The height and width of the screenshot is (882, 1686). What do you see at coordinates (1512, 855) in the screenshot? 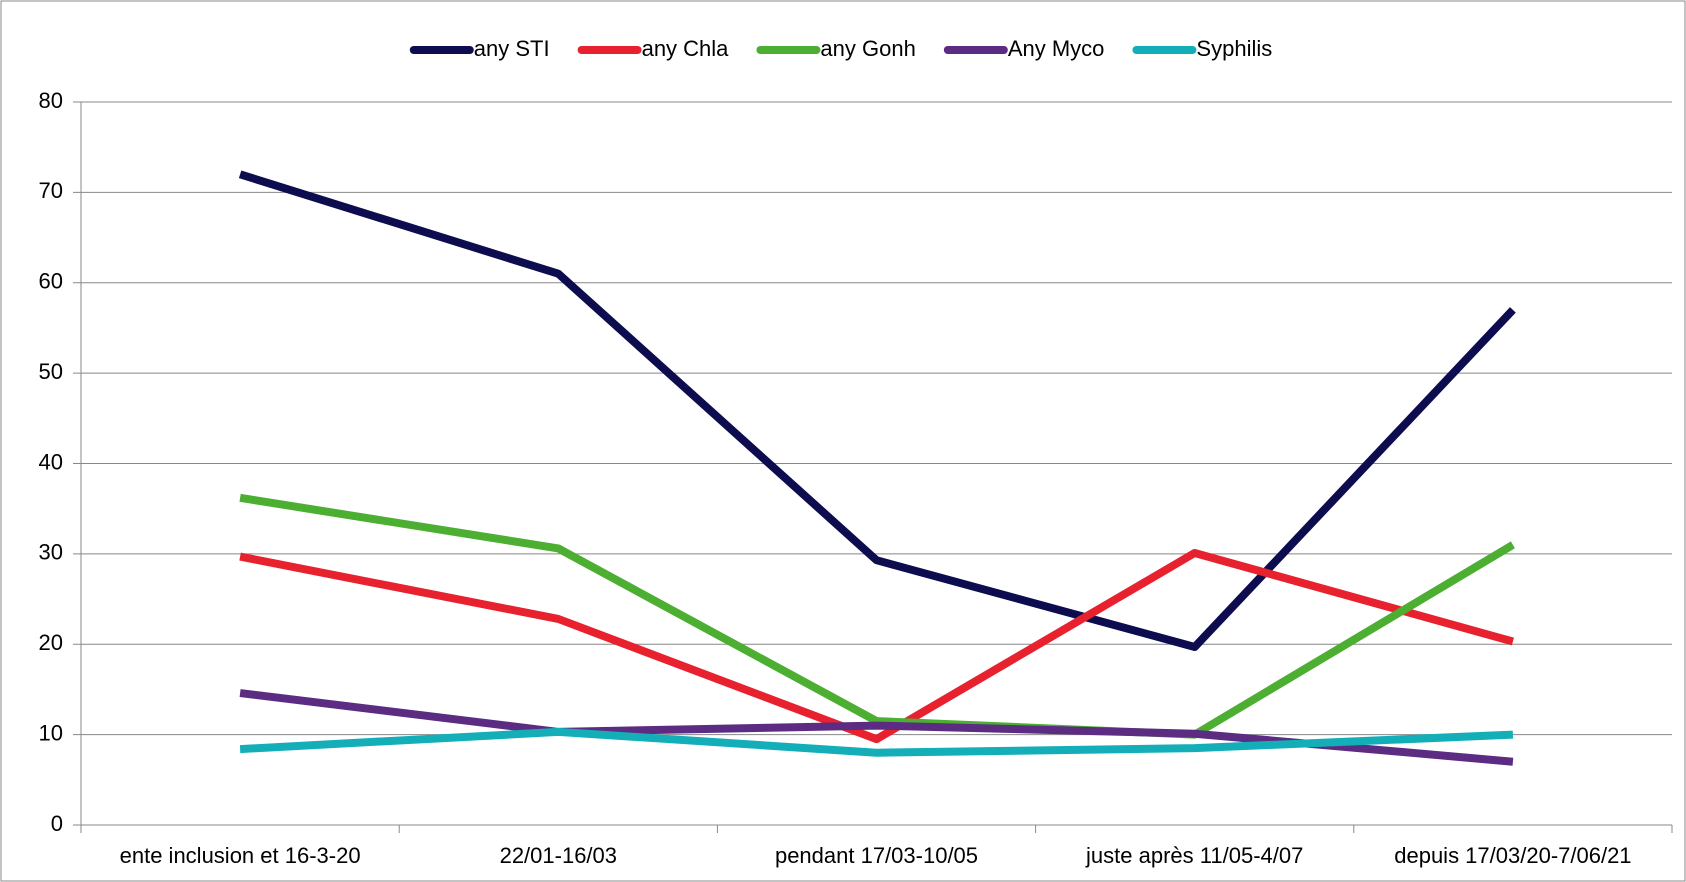
I see `x-tick-label: depuis 17/03/20-7/06/21` at bounding box center [1512, 855].